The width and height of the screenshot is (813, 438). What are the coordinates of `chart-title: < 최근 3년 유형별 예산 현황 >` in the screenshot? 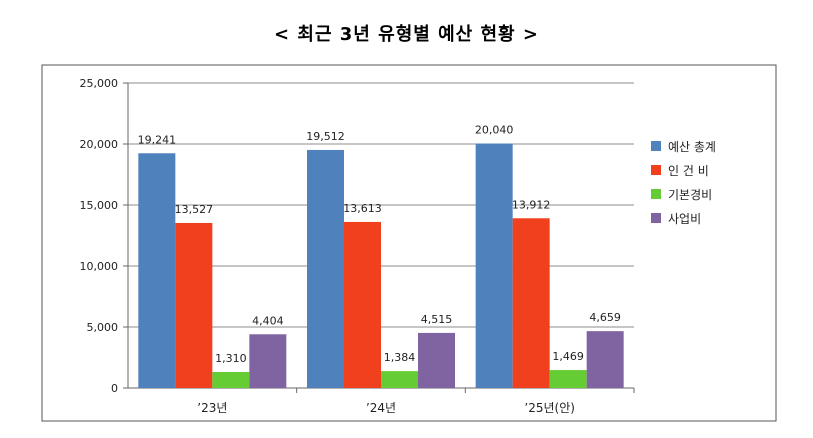 It's located at (406, 34).